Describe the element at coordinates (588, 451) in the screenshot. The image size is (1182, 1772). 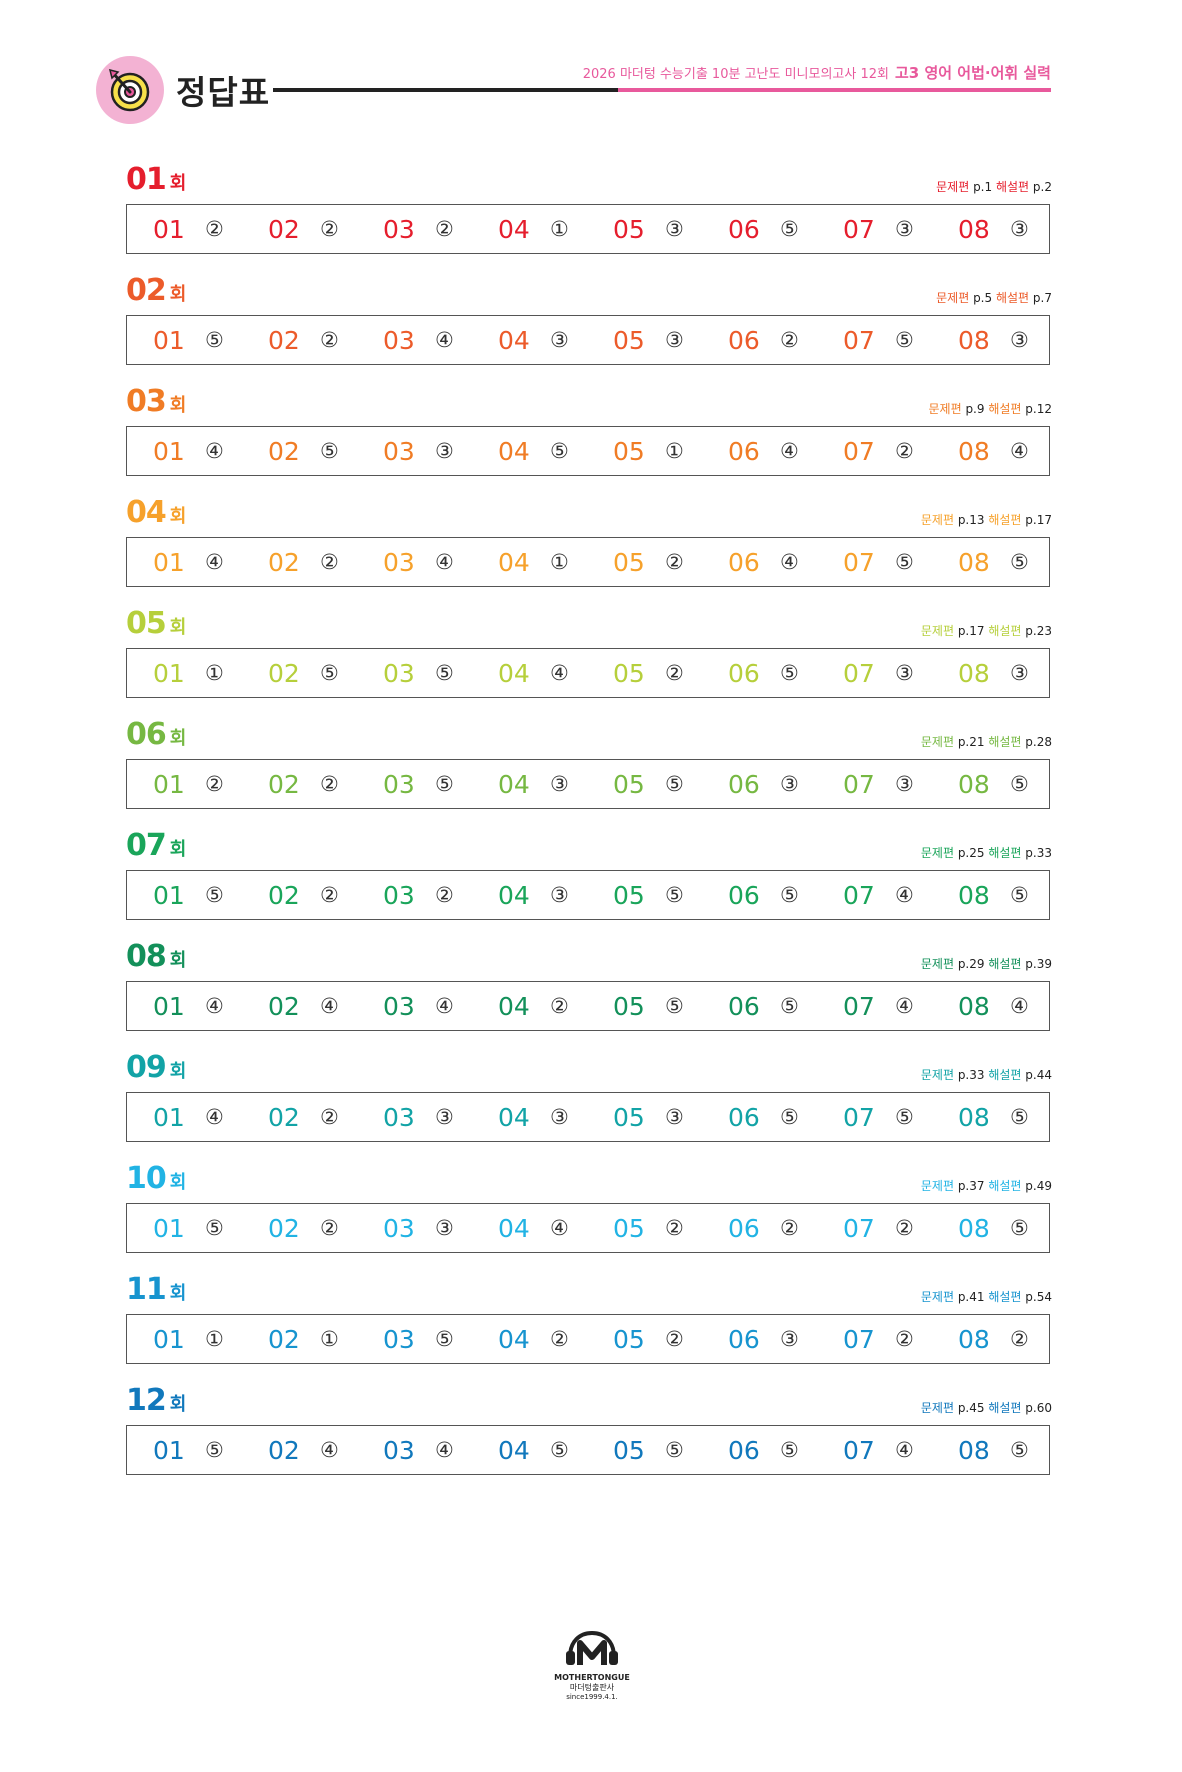
I see `answer-row: 01 ④ 02 ⑤ 03 ③ 04 ⑤ 05 ① 06 ④ 07 ② 08 ④` at that location.